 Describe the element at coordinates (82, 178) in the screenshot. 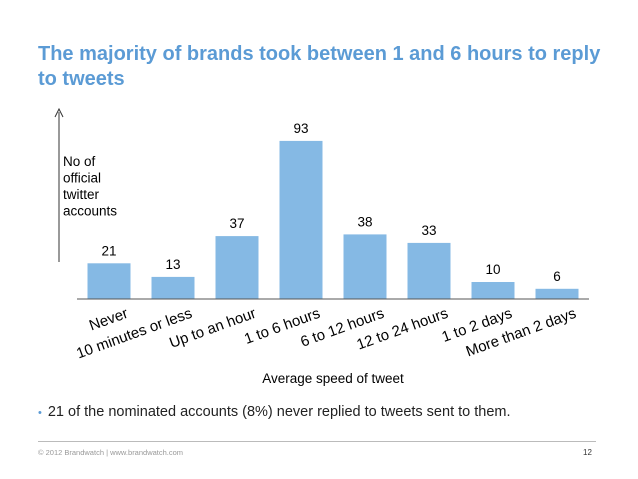

I see `y-axis-label-line: official` at that location.